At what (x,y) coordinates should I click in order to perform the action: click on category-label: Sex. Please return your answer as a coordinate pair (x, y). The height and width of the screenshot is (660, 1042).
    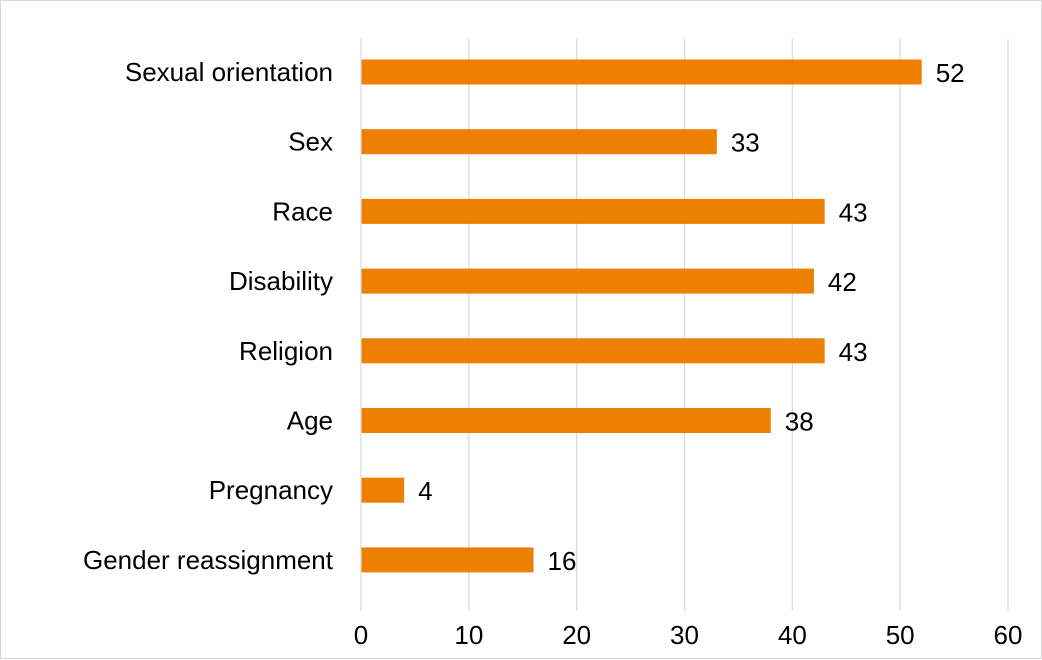
    Looking at the image, I should click on (310, 142).